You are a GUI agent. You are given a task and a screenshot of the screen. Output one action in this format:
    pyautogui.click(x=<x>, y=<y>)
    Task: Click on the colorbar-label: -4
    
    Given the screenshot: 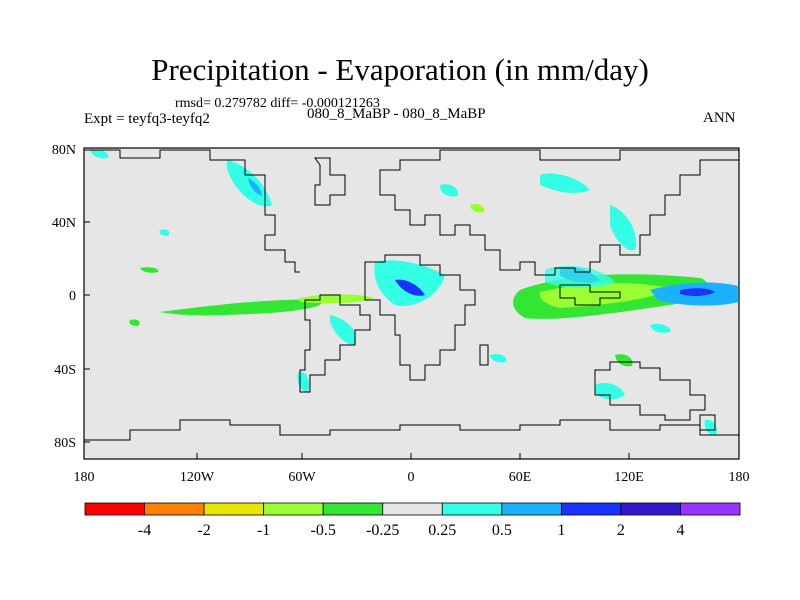 What is the action you would take?
    pyautogui.click(x=144, y=530)
    